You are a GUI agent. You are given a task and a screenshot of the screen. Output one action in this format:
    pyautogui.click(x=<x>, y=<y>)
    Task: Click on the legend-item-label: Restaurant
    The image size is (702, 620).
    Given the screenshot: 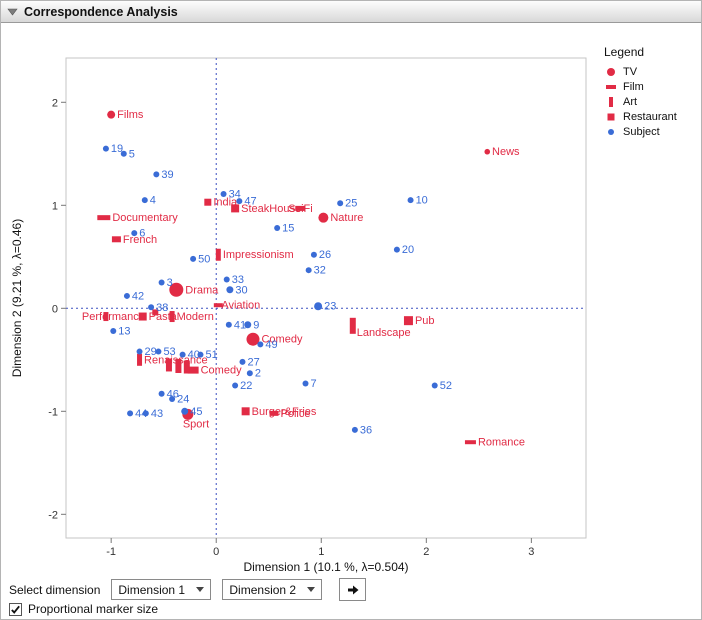 What is the action you would take?
    pyautogui.click(x=650, y=116)
    